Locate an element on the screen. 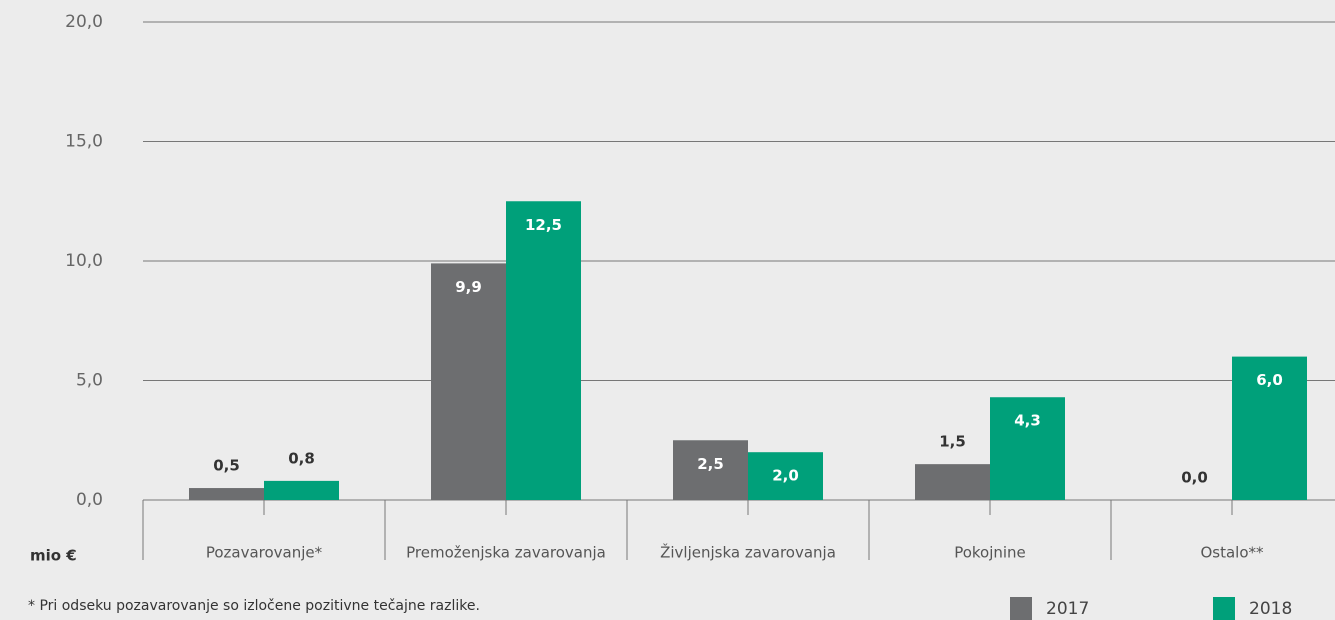 Image resolution: width=1335 pixels, height=620 pixels. value-label: 2,0 is located at coordinates (785, 476).